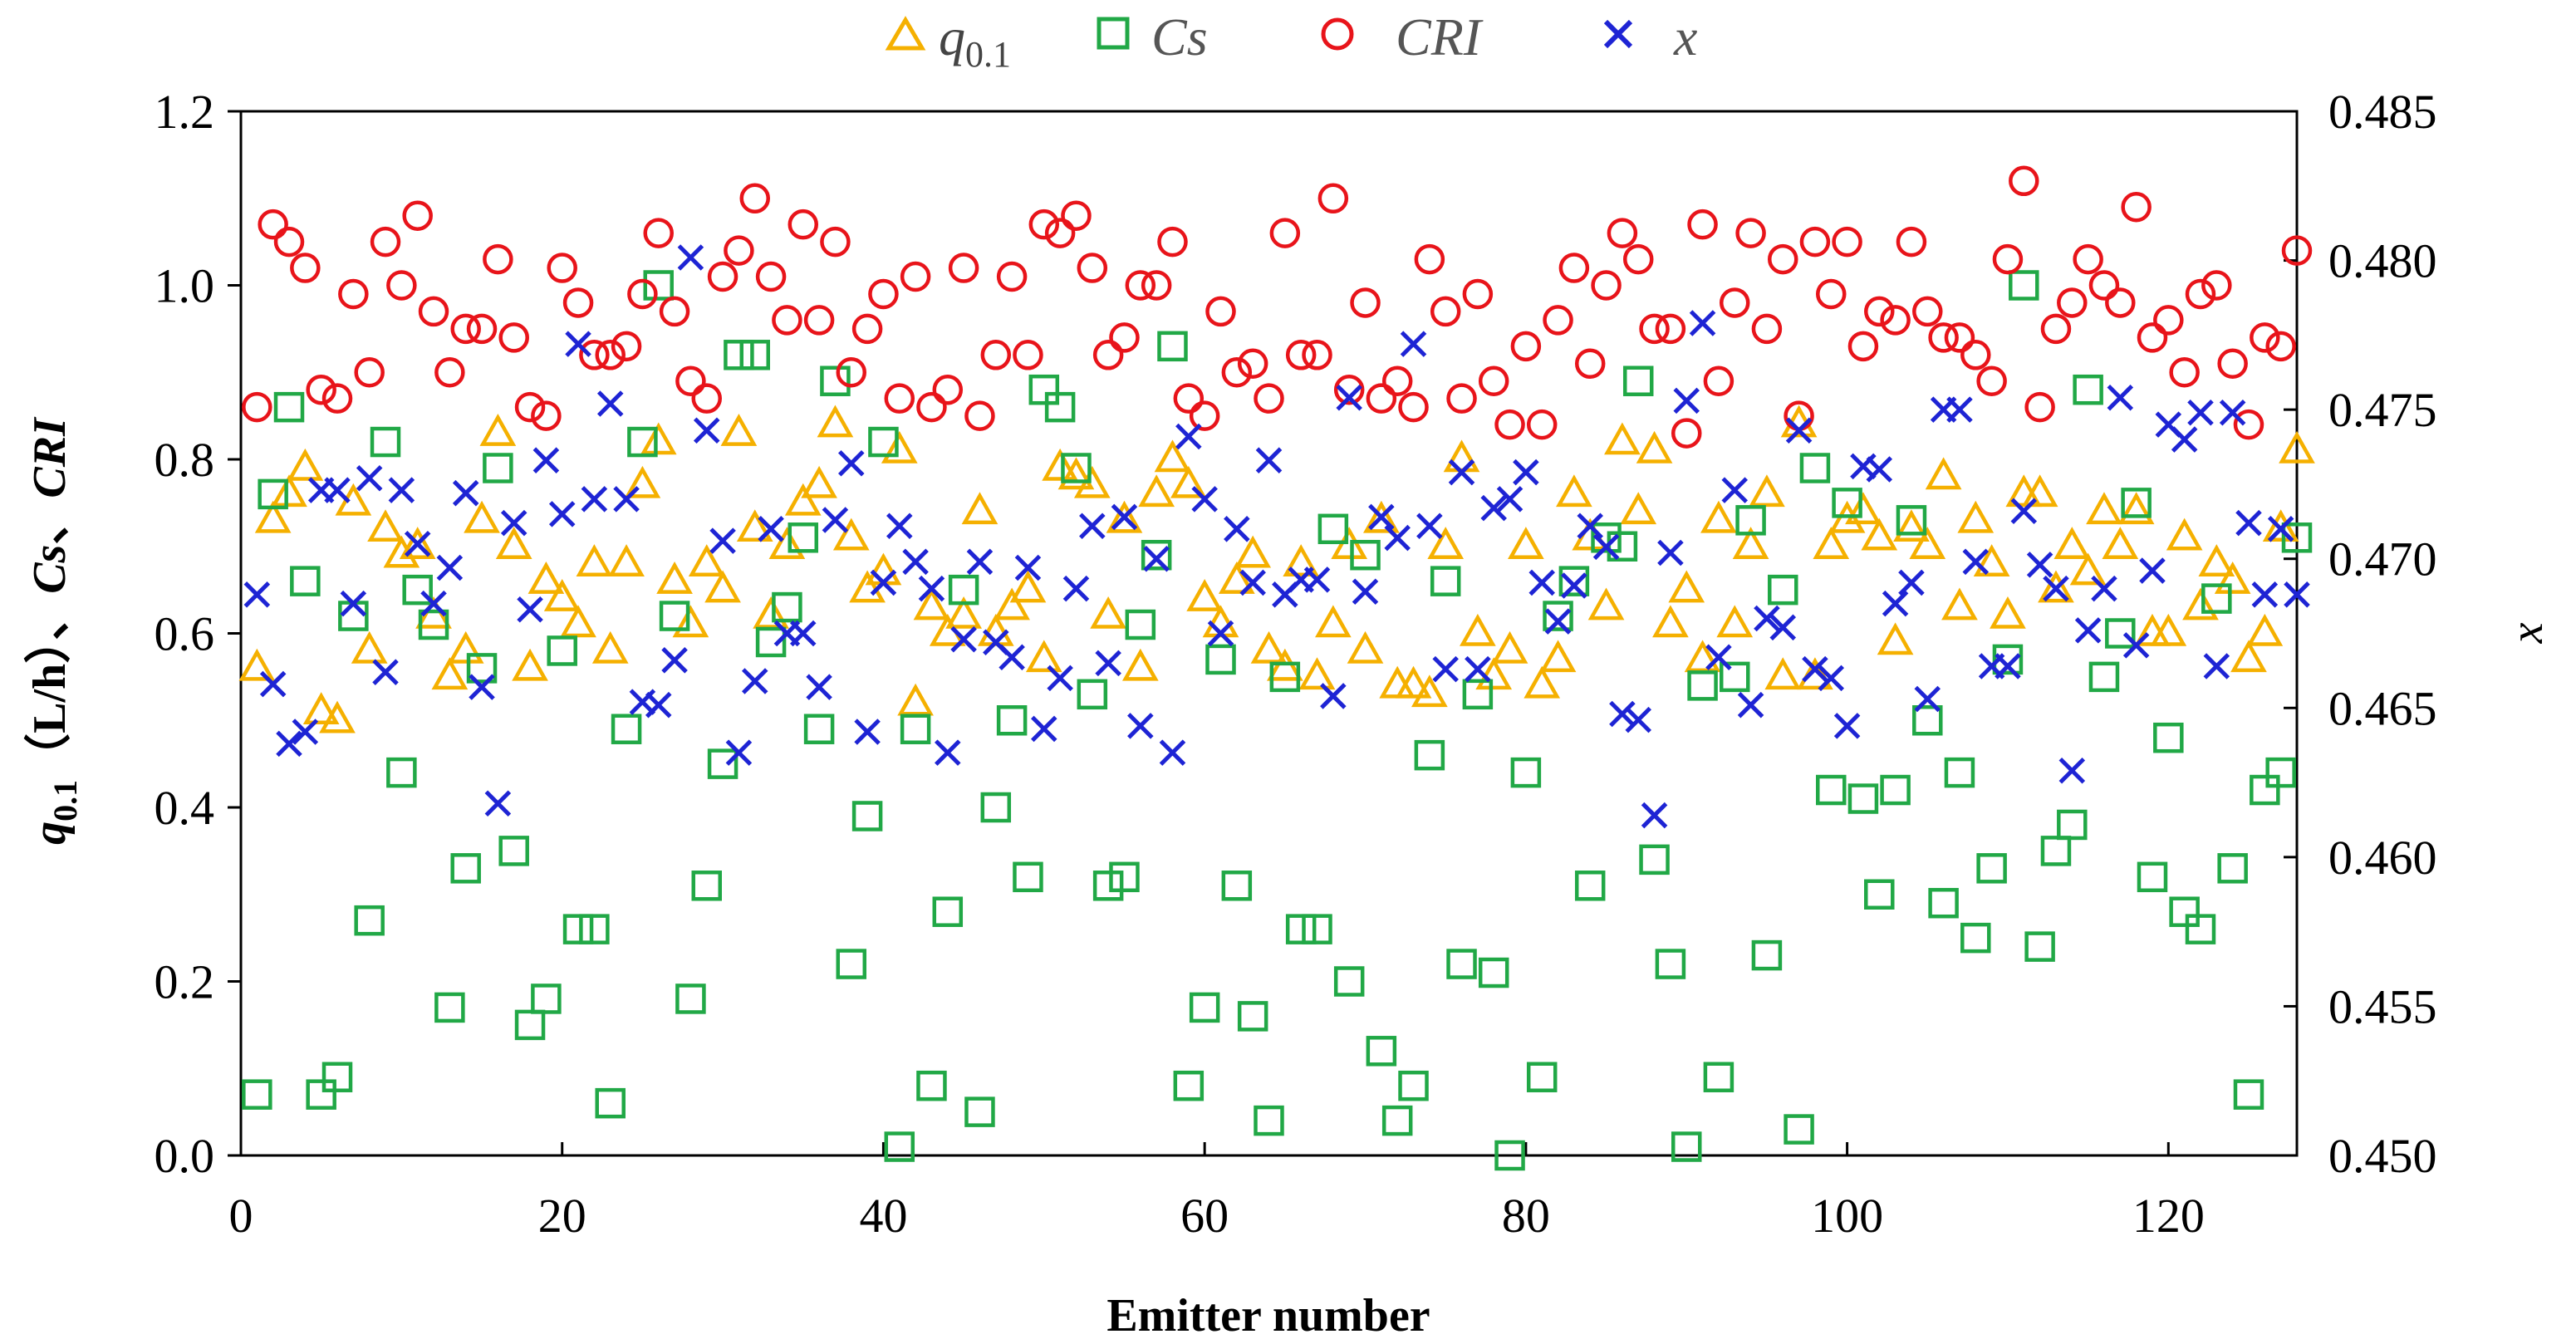  What do you see at coordinates (1526, 1216) in the screenshot?
I see `x-tick-label: 80` at bounding box center [1526, 1216].